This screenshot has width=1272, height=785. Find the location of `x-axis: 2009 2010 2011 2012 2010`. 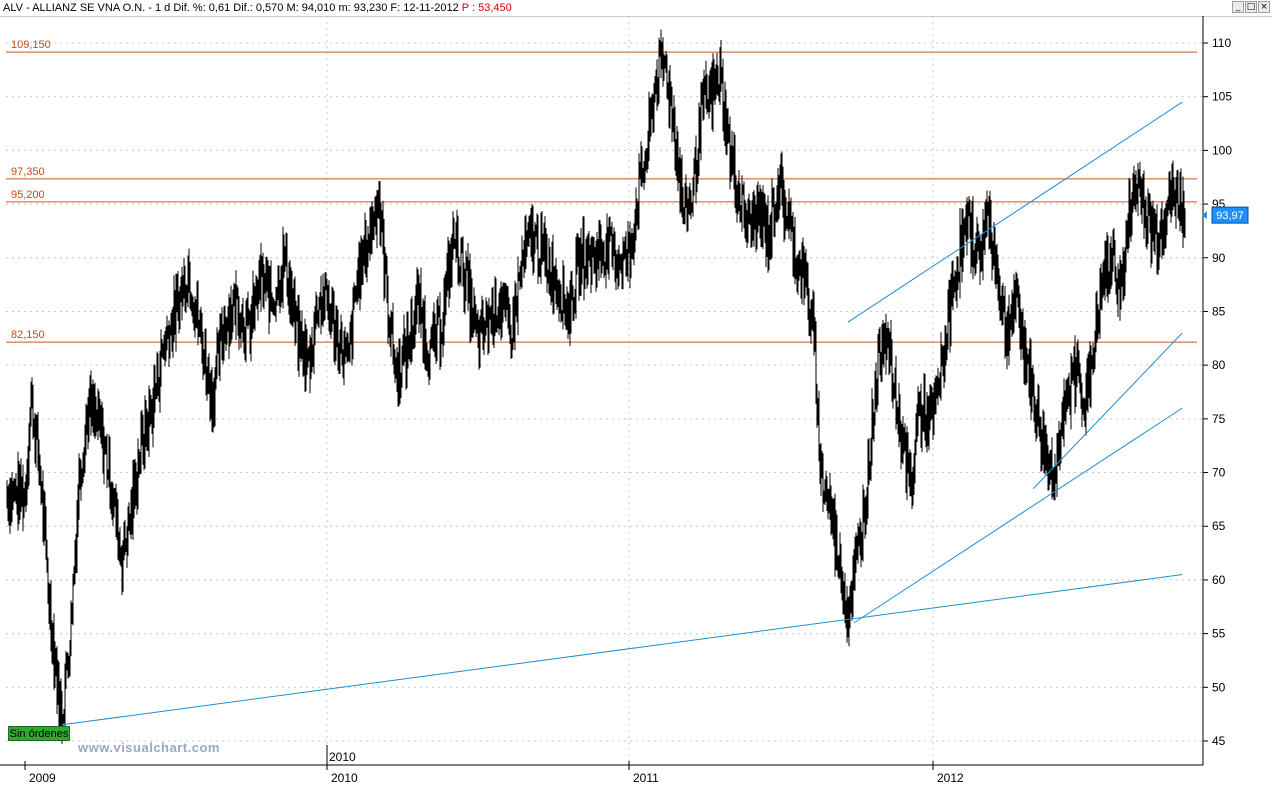

x-axis: 2009 2010 2011 2012 2010 is located at coordinates (601, 765).